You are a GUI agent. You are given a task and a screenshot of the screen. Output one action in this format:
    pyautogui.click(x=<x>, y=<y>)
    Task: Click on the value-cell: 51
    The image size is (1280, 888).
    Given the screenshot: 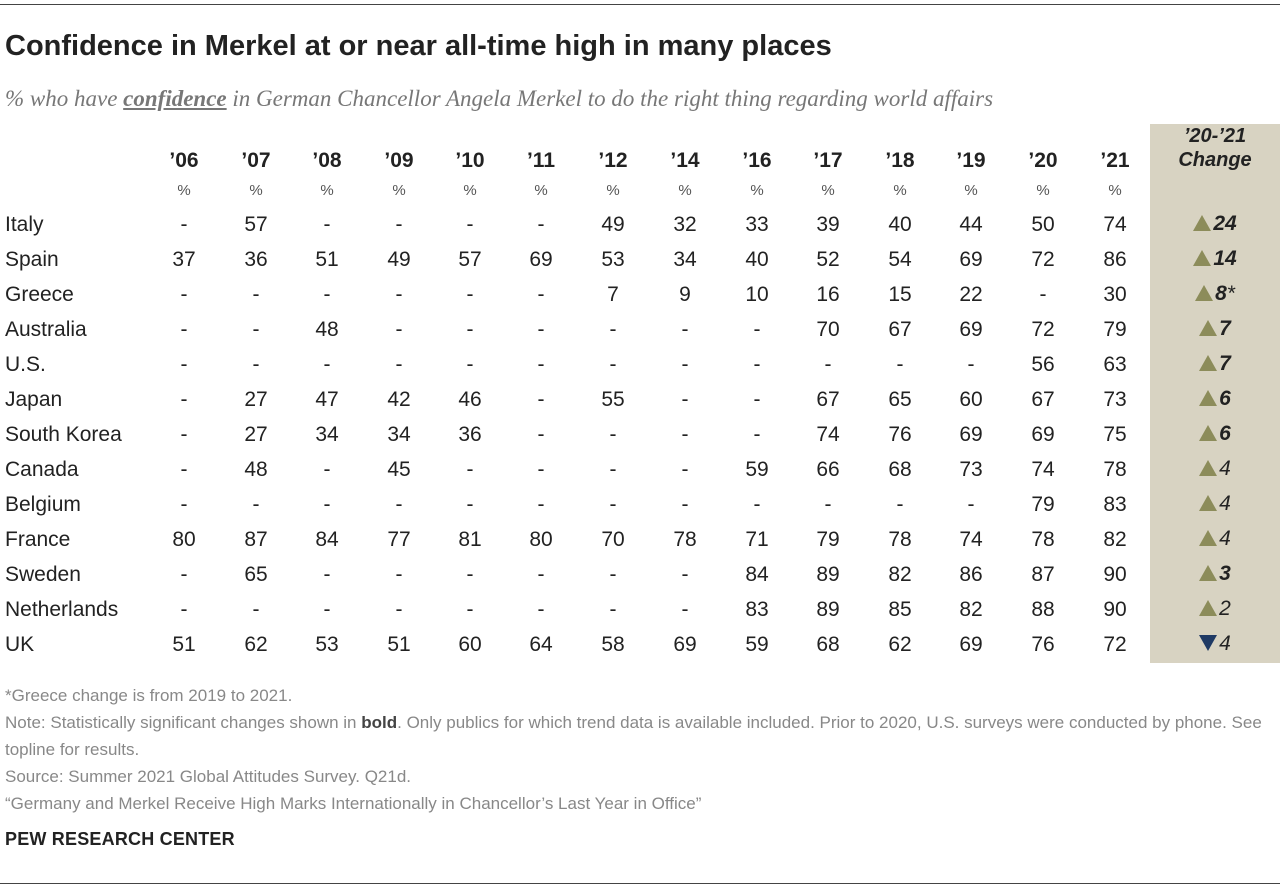 What is the action you would take?
    pyautogui.click(x=327, y=259)
    